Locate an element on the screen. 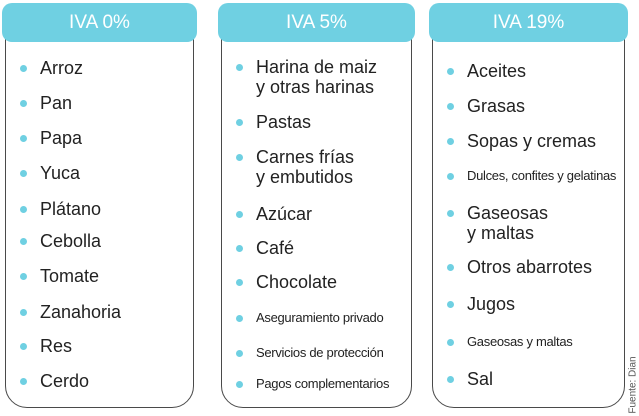 The height and width of the screenshot is (416, 639). list-item: Papa is located at coordinates (103, 138).